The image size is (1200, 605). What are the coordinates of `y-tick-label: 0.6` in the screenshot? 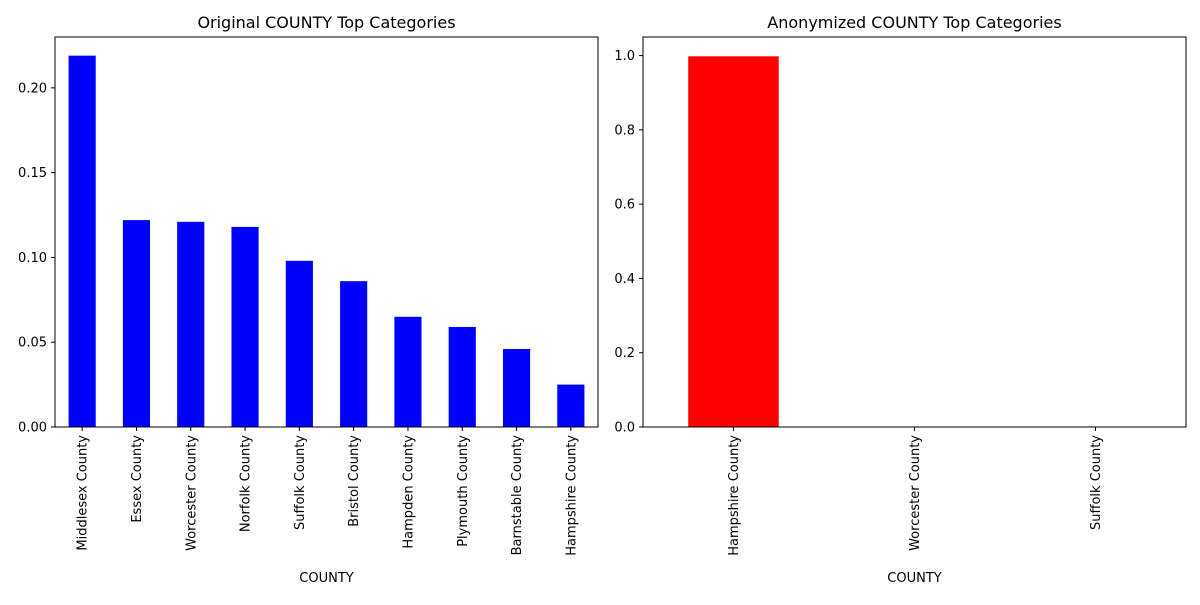 It's located at (624, 205).